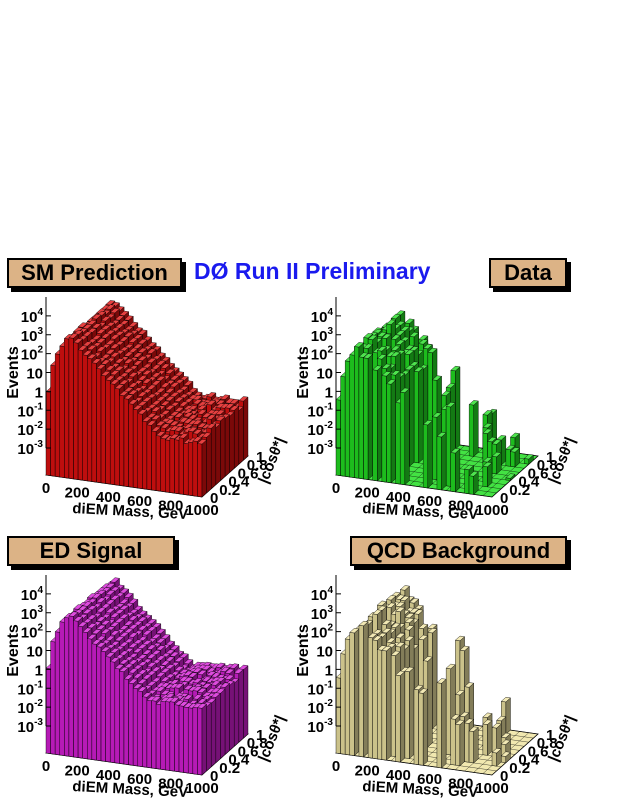 The height and width of the screenshot is (806, 623). I want to click on panel-title: SM Prediction, so click(94, 273).